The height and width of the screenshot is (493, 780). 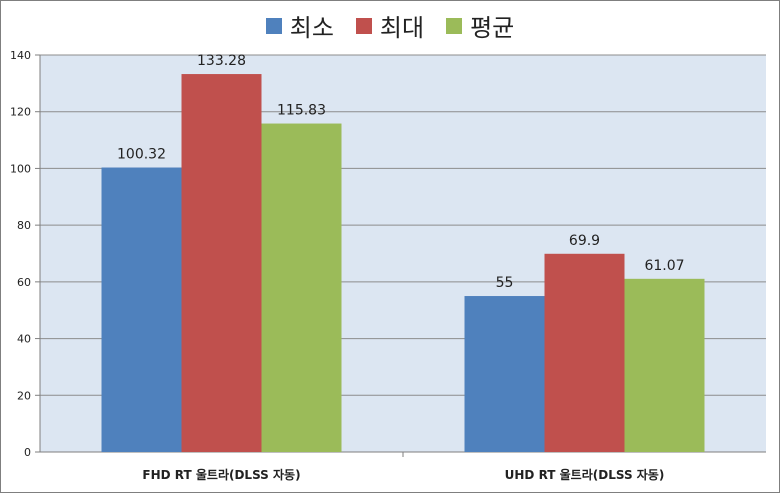 I want to click on y-tick-label: 120, so click(x=20, y=112).